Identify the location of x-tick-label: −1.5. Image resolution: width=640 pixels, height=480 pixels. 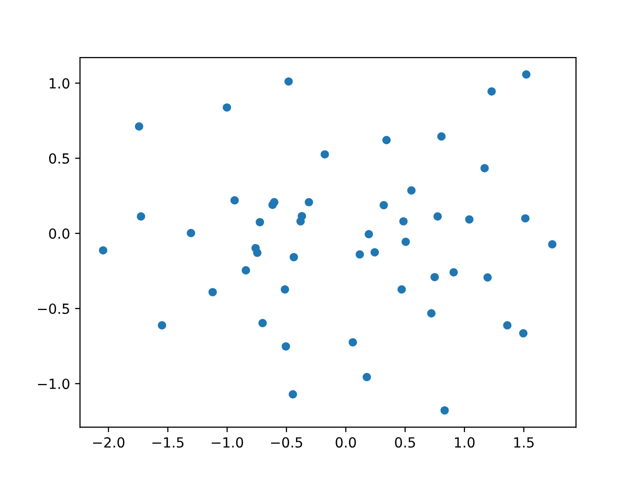
(168, 442).